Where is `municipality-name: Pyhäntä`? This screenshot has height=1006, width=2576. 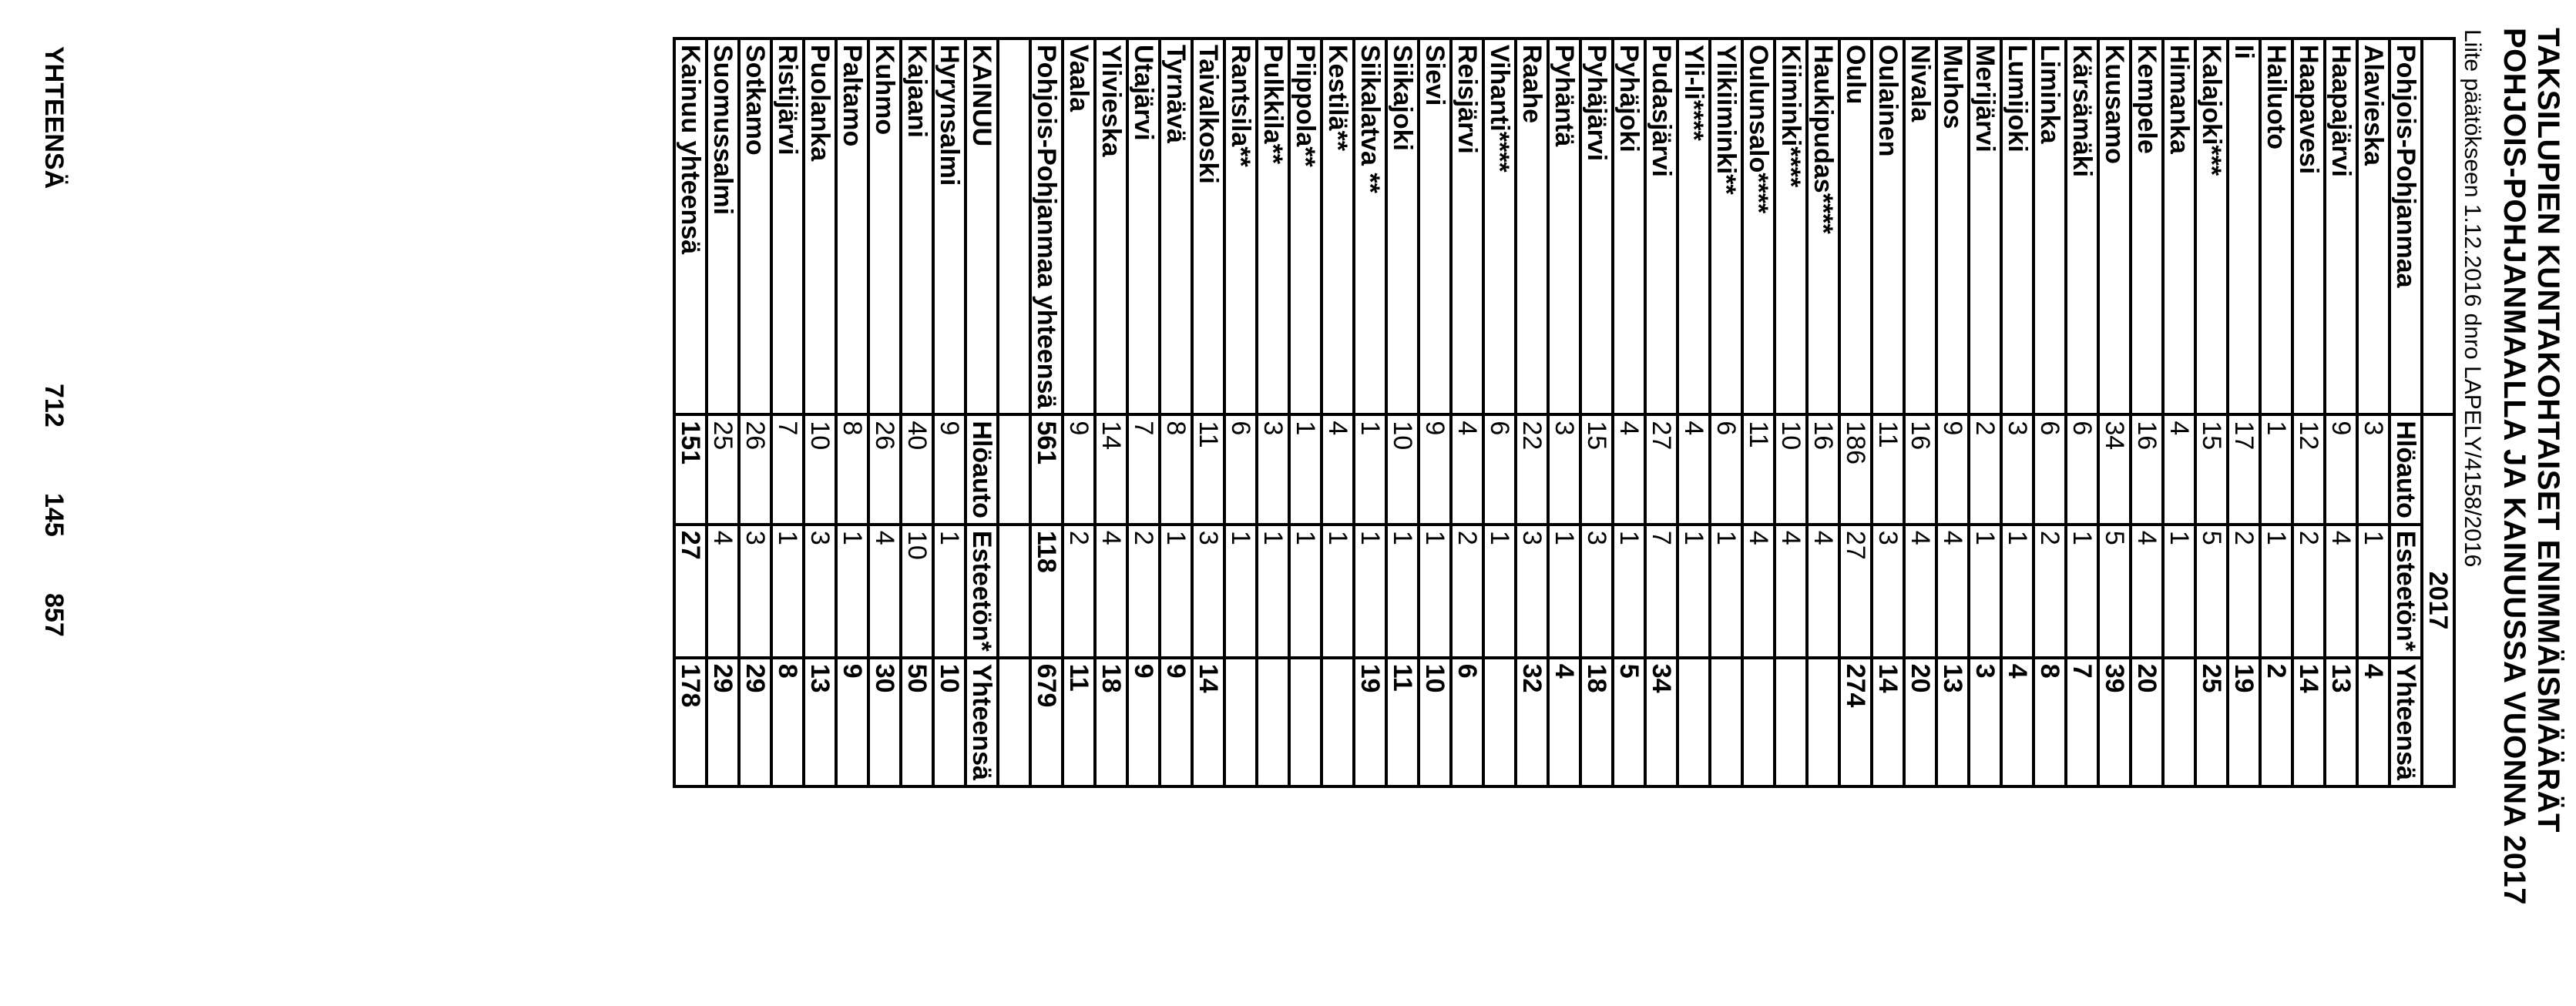 municipality-name: Pyhäntä is located at coordinates (1564, 227).